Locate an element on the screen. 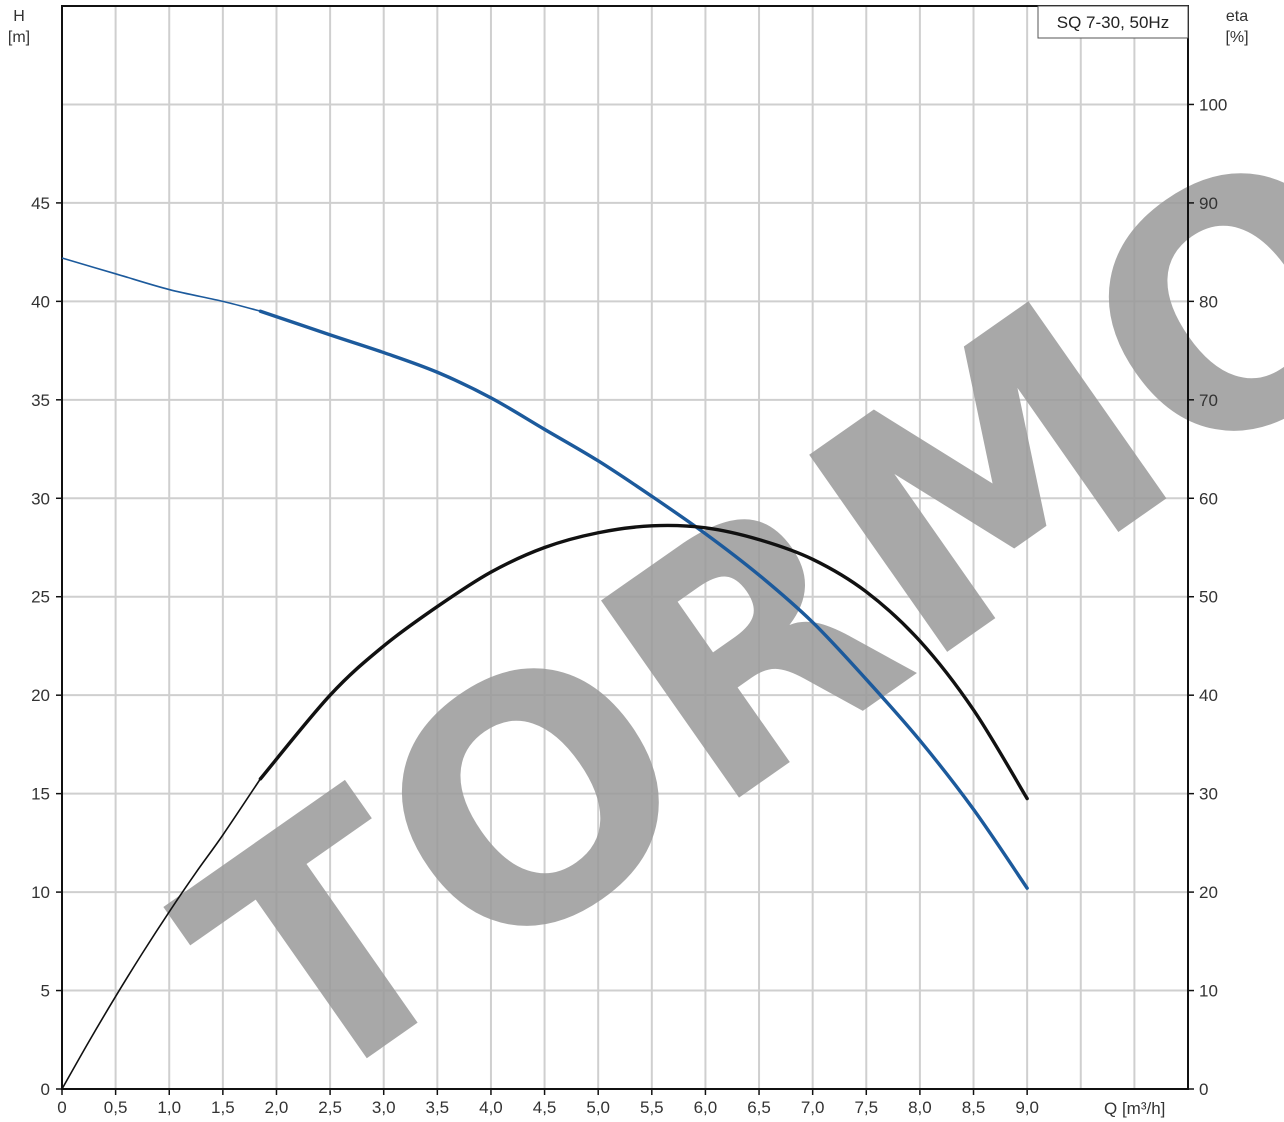 The width and height of the screenshot is (1284, 1122). x-tick-label: 0 is located at coordinates (61, 1107).